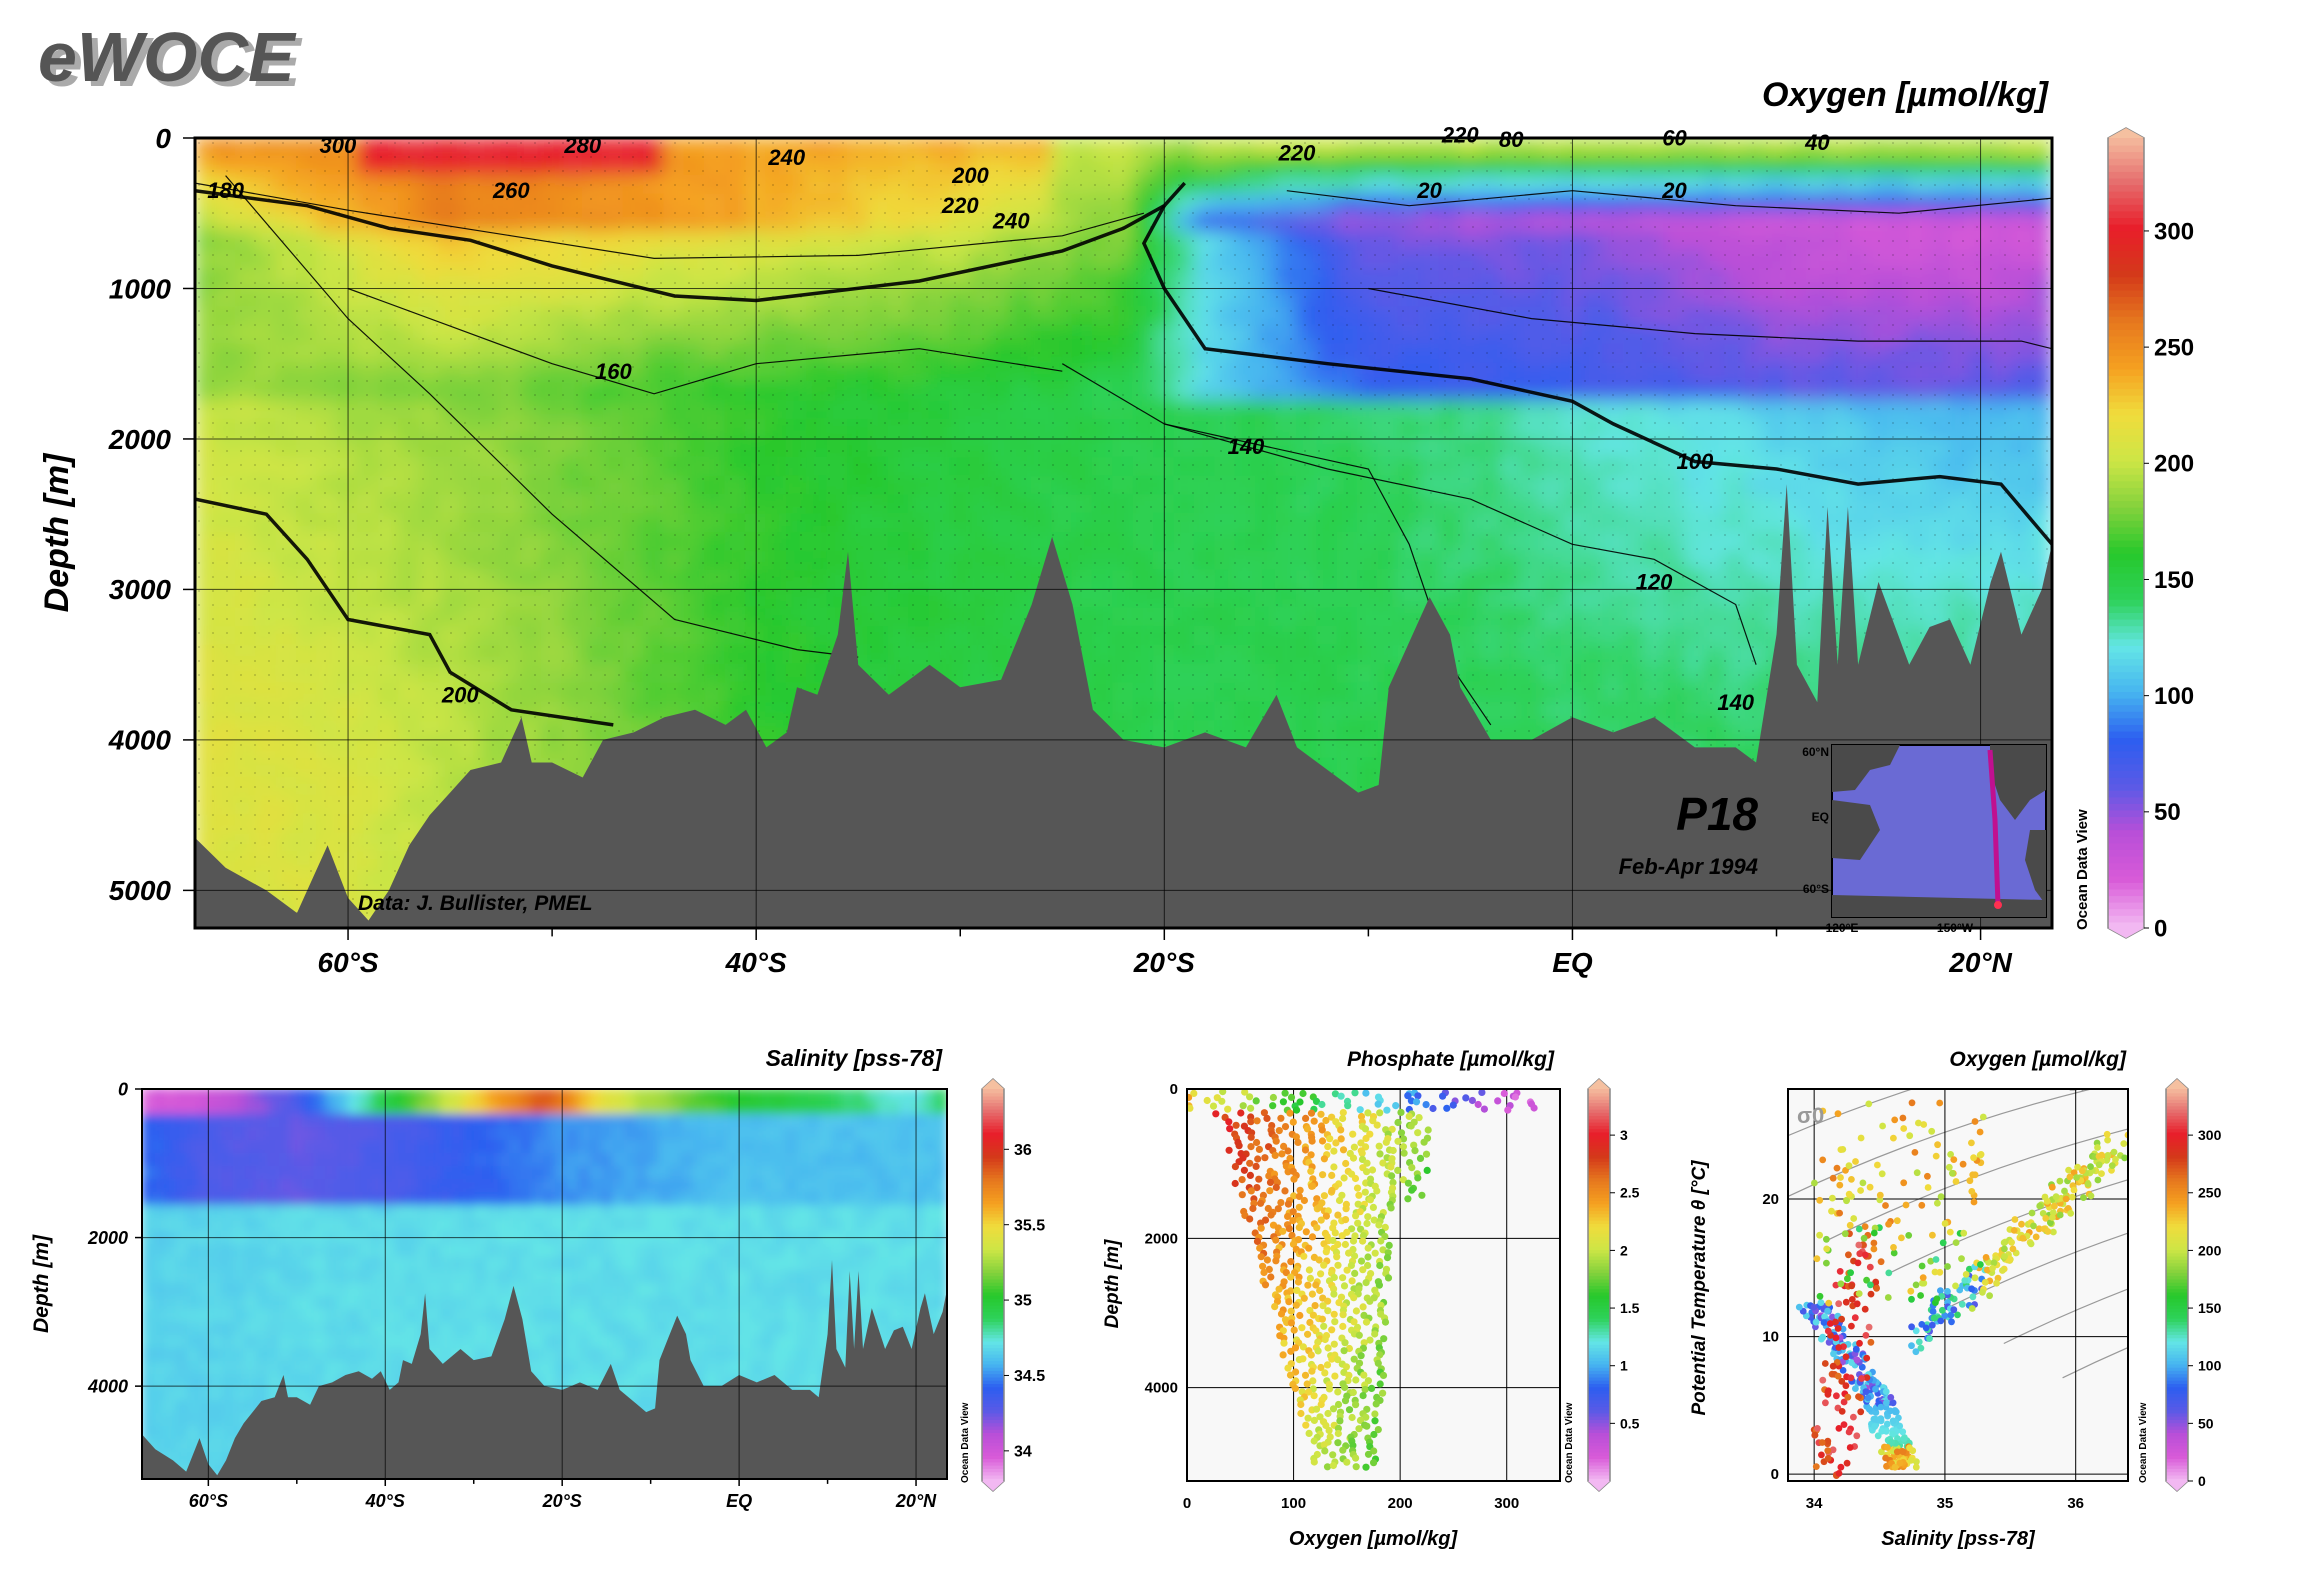 Image resolution: width=2315 pixels, height=1589 pixels. What do you see at coordinates (511, 190) in the screenshot?
I see `contour-label: 260` at bounding box center [511, 190].